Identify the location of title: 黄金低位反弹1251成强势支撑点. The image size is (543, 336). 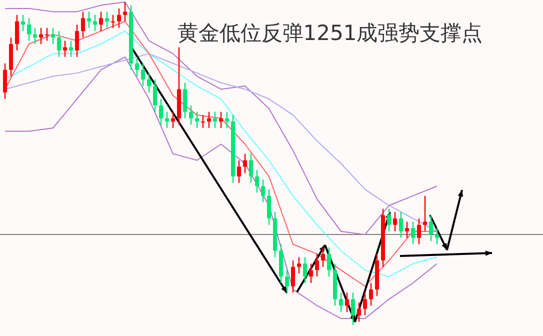
(330, 33).